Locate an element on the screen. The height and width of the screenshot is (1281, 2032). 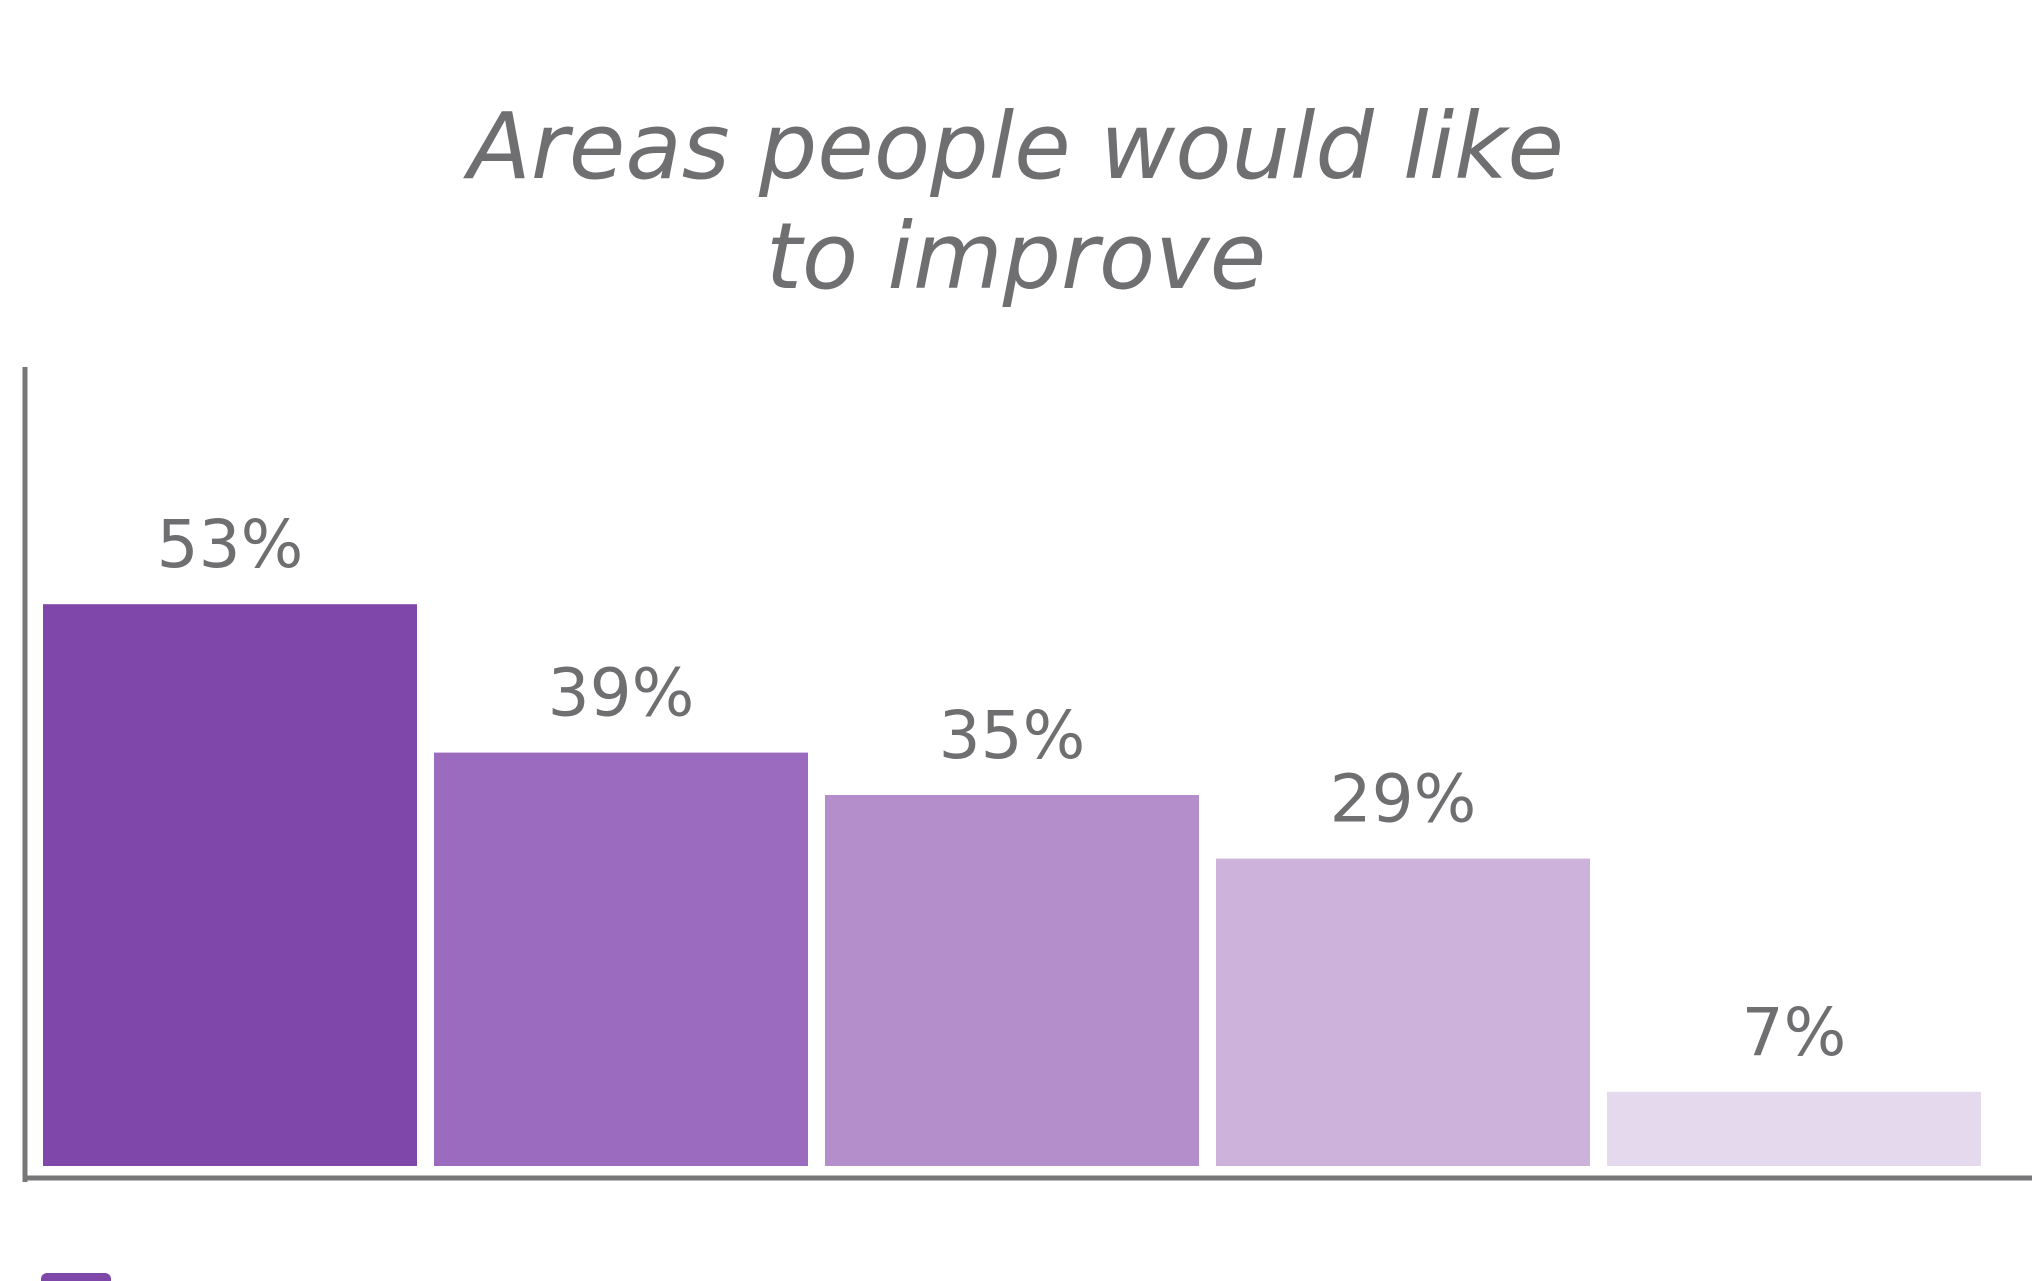
data-label-1: 53% is located at coordinates (230, 544).